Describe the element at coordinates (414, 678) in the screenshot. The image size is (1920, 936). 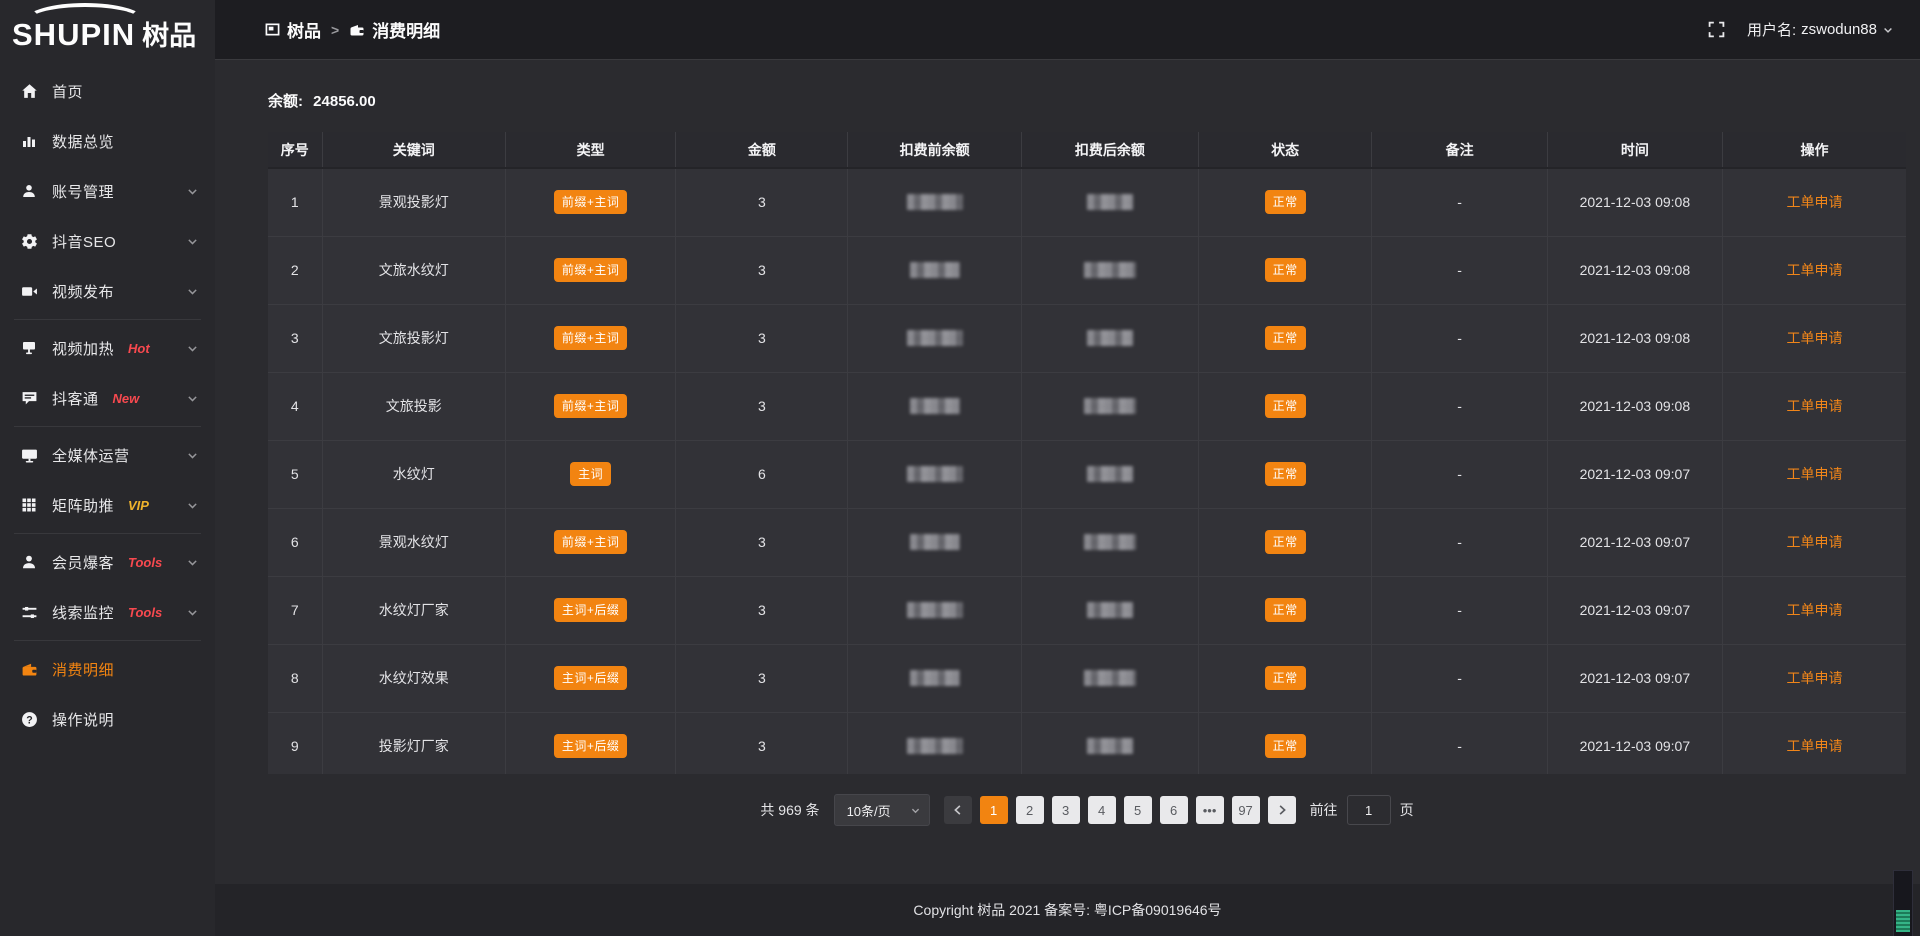
I see `cell-keyword: 水纹灯效果` at that location.